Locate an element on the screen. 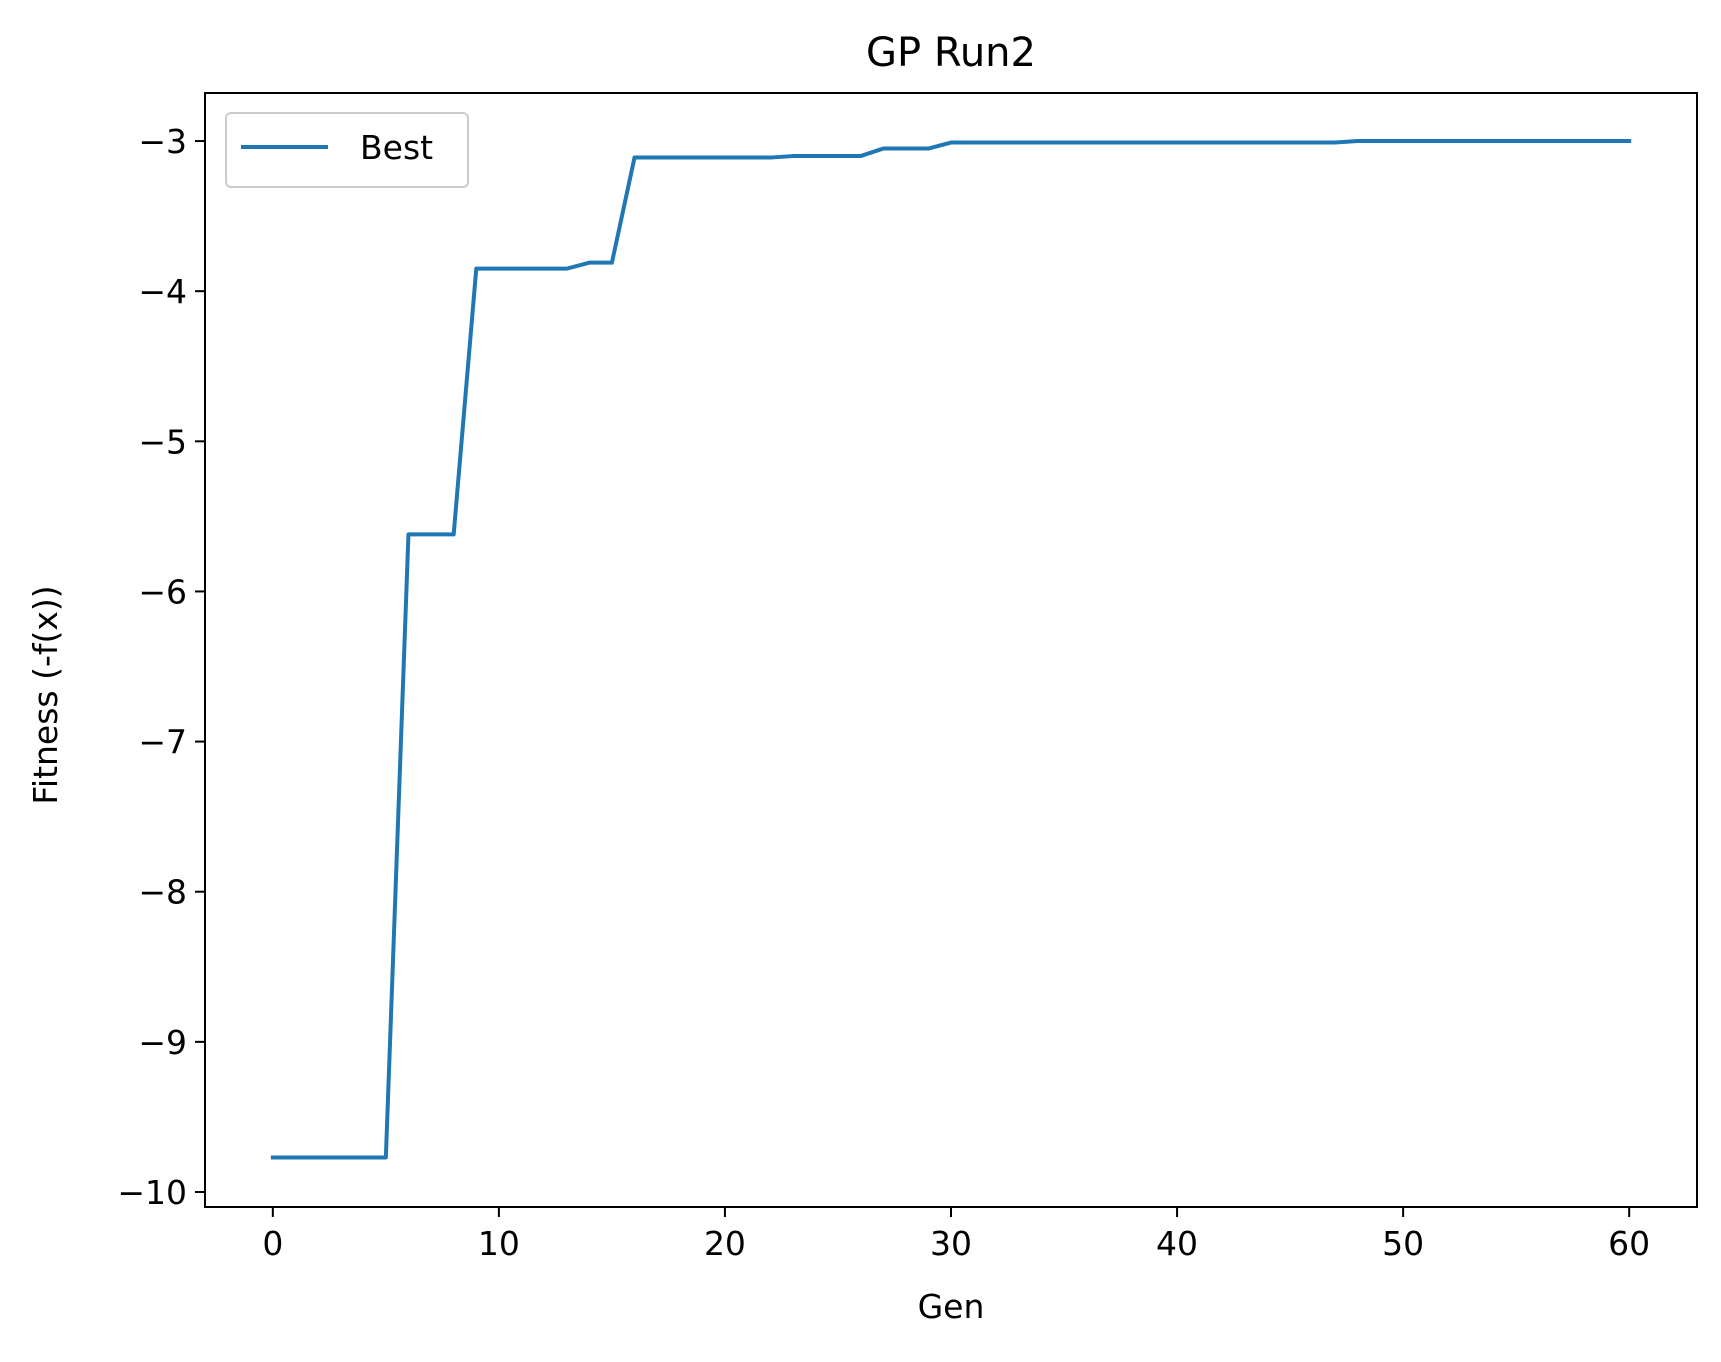 The image size is (1721, 1362). y-tick-label: −9 is located at coordinates (162, 1042).